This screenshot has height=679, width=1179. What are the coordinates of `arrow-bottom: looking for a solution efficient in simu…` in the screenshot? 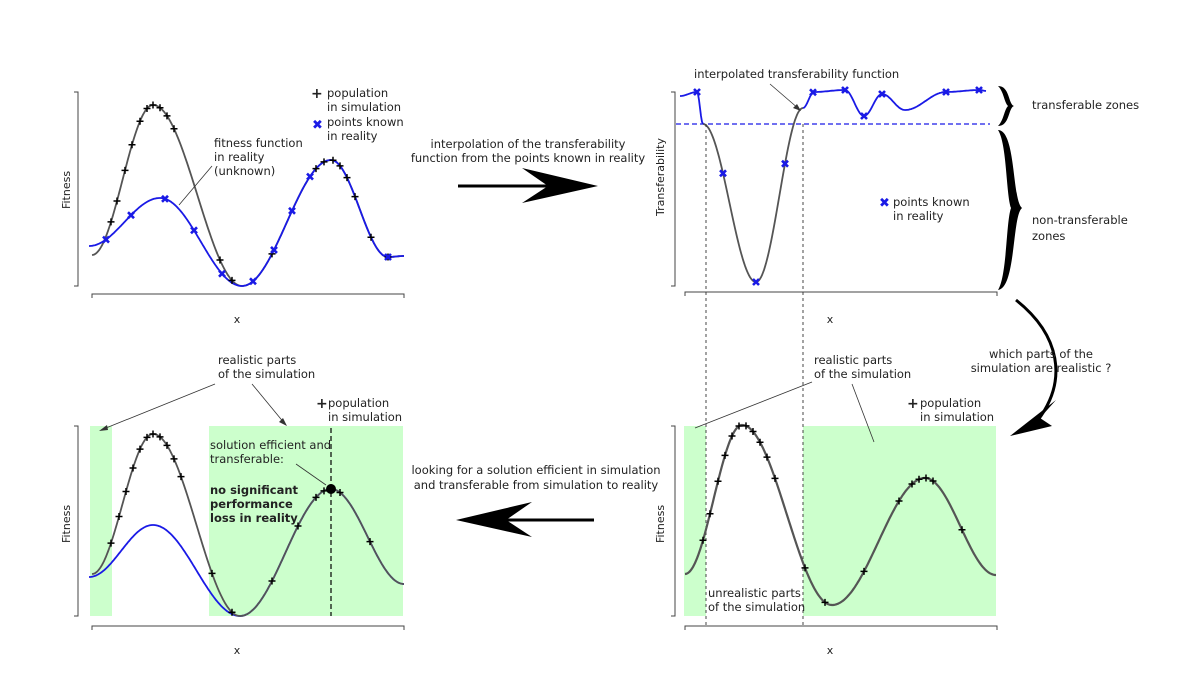 It's located at (536, 500).